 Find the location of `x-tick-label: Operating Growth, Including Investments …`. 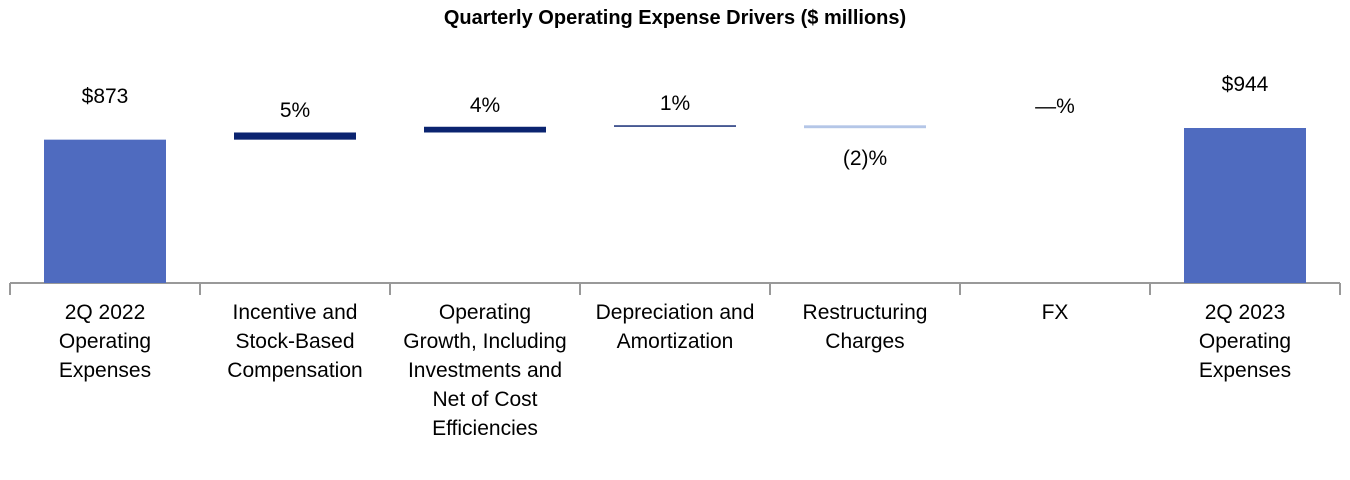

x-tick-label: Operating Growth, Including Investments … is located at coordinates (485, 370).